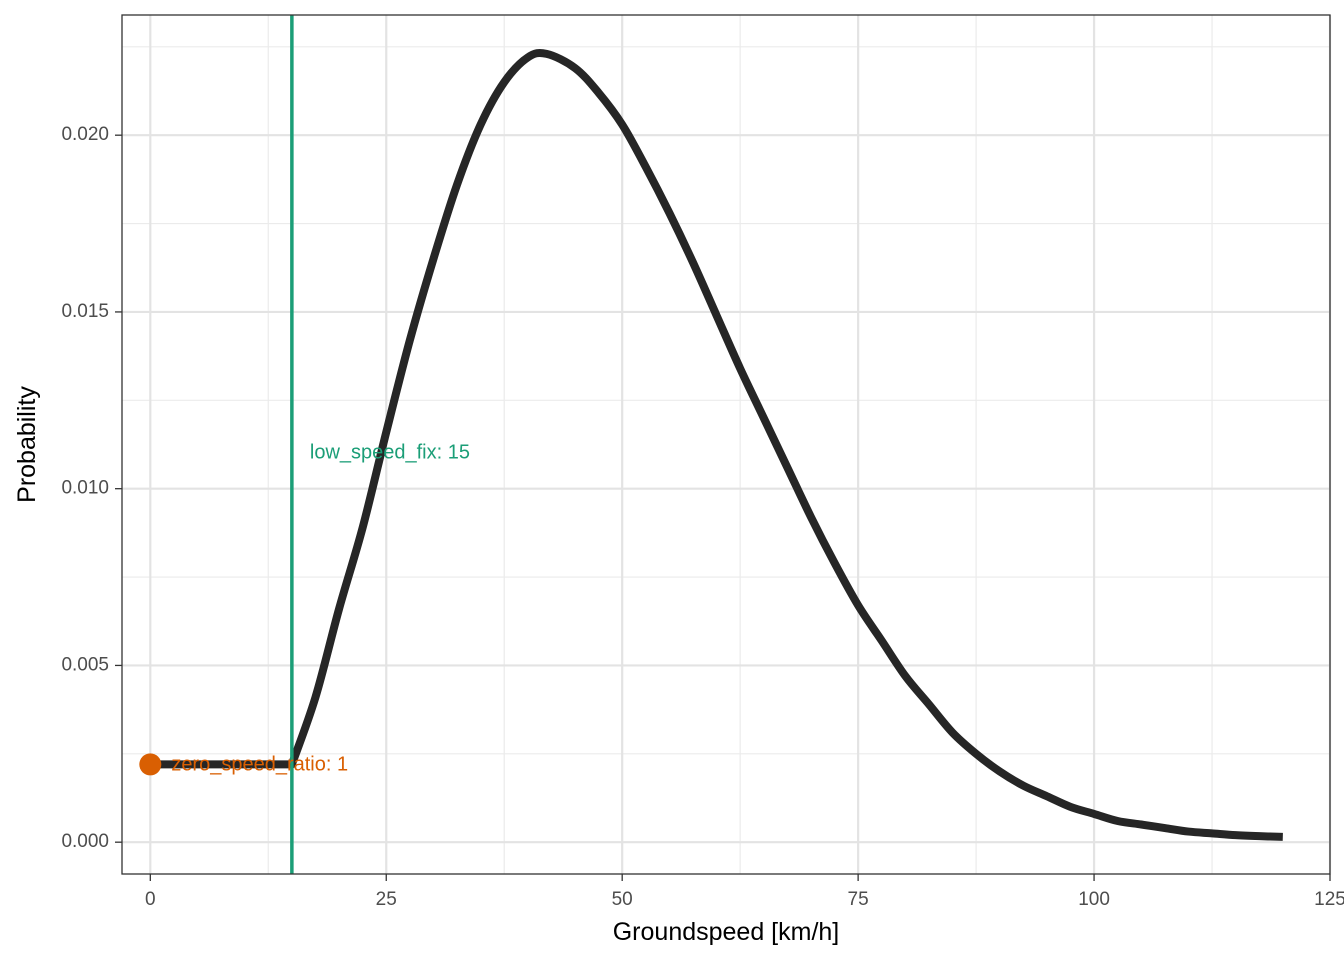 This screenshot has height=960, width=1344. I want to click on zero-speed-ratio-label: zero_speed_ratio: 1, so click(259, 765).